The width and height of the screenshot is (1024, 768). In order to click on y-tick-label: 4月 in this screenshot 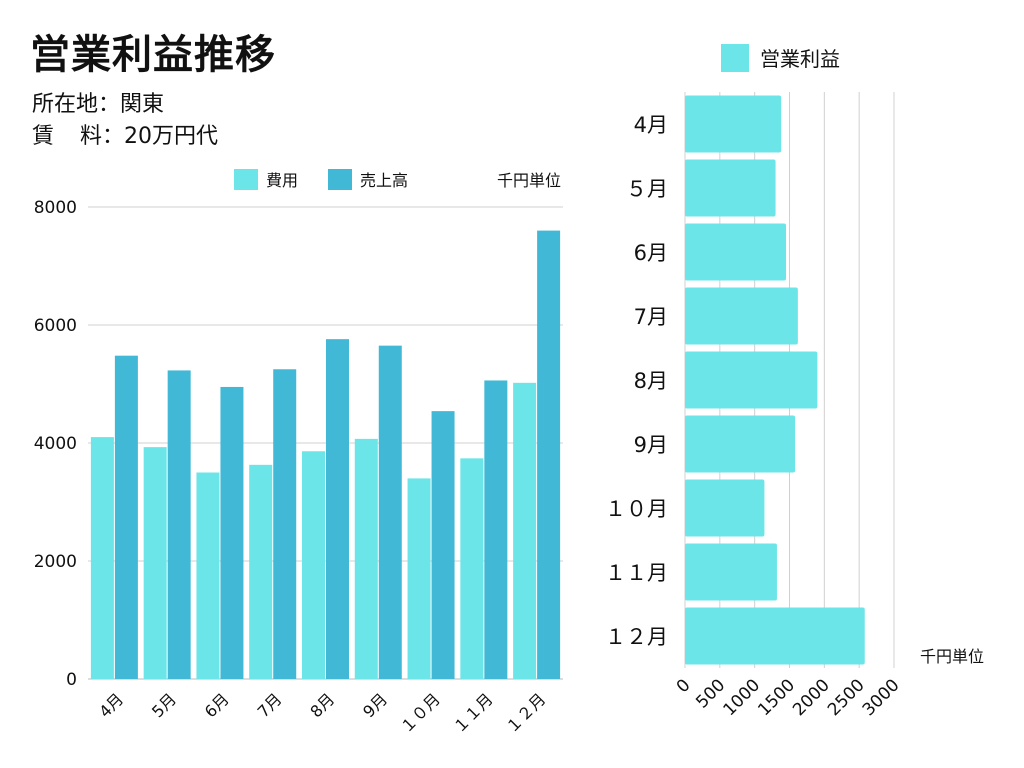, I will do `click(651, 125)`.